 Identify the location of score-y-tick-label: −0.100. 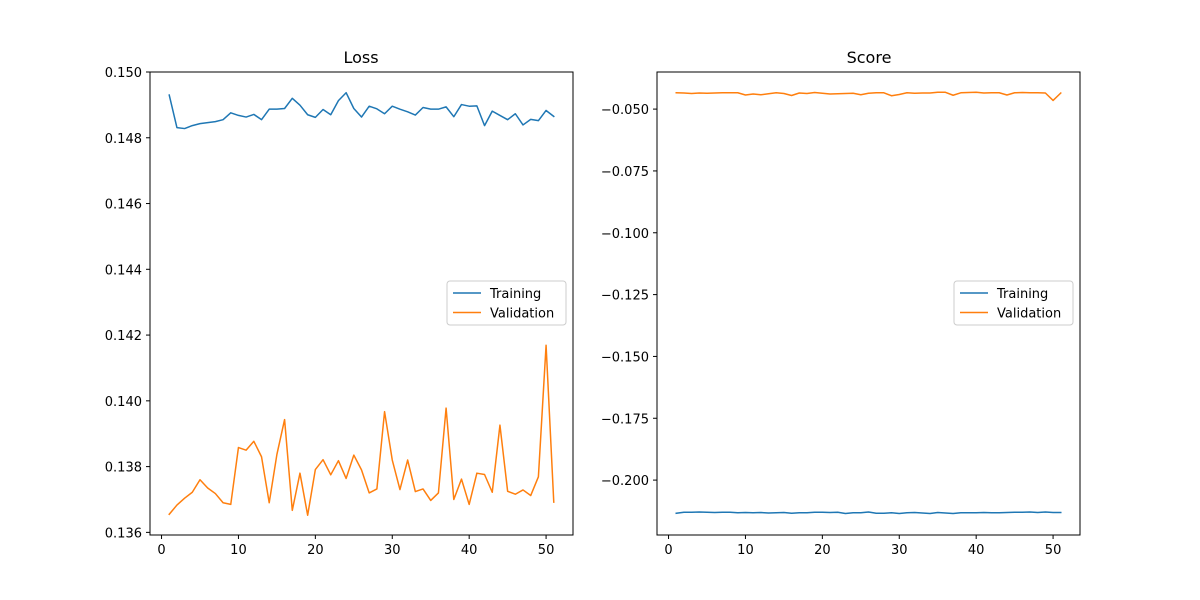
(625, 234).